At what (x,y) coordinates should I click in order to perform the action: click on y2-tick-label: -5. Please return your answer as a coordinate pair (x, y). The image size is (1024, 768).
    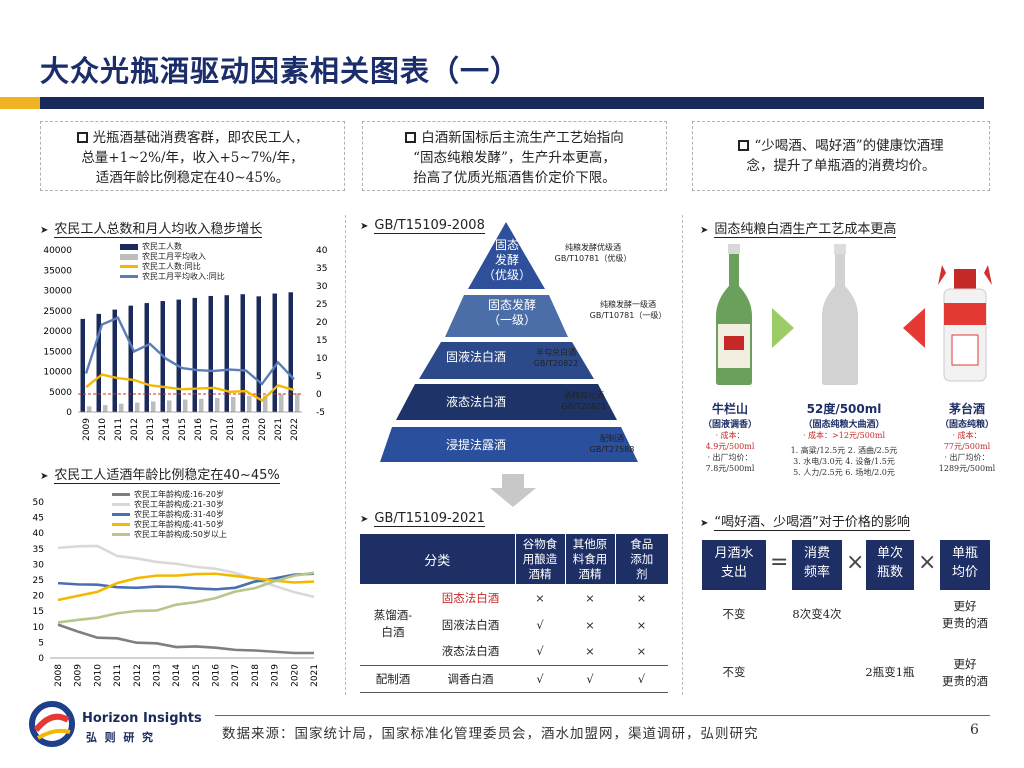
    Looking at the image, I should click on (320, 413).